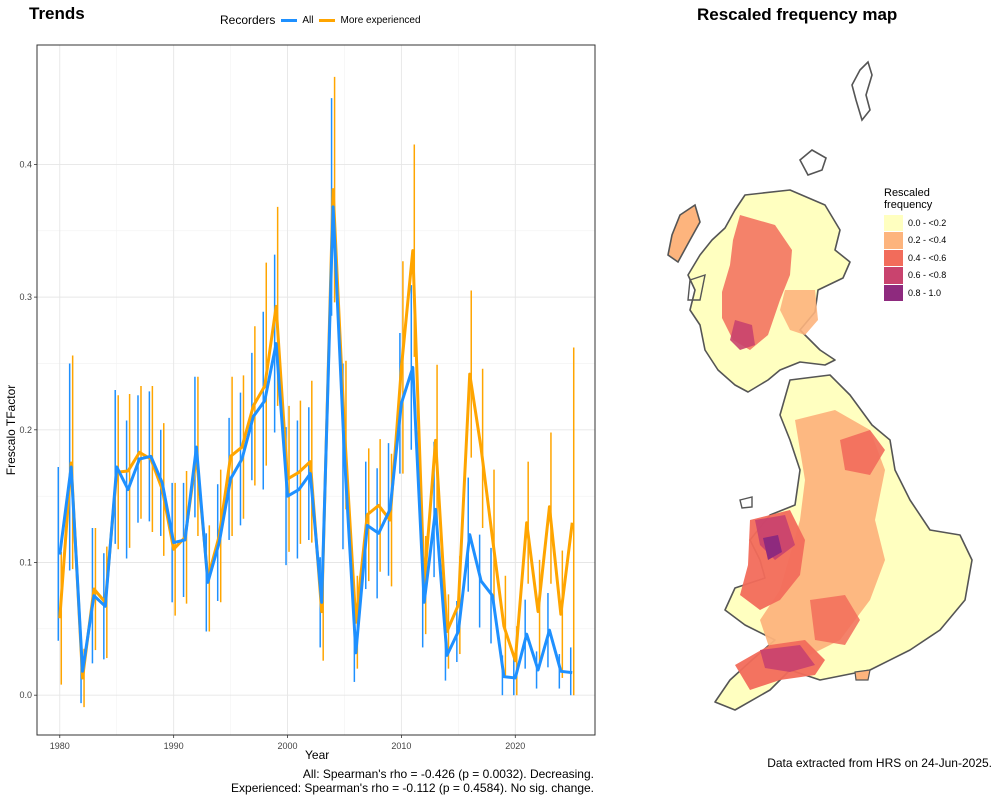  What do you see at coordinates (380, 20) in the screenshot?
I see `legend-label-experienced: More experienced` at bounding box center [380, 20].